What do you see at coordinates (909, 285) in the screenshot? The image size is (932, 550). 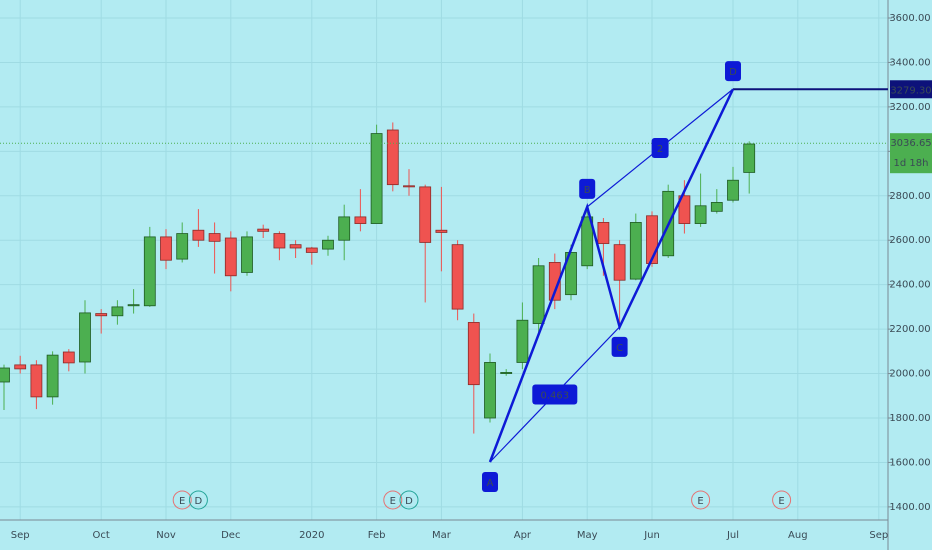 I see `y-tick-label: 2400.00` at bounding box center [909, 285].